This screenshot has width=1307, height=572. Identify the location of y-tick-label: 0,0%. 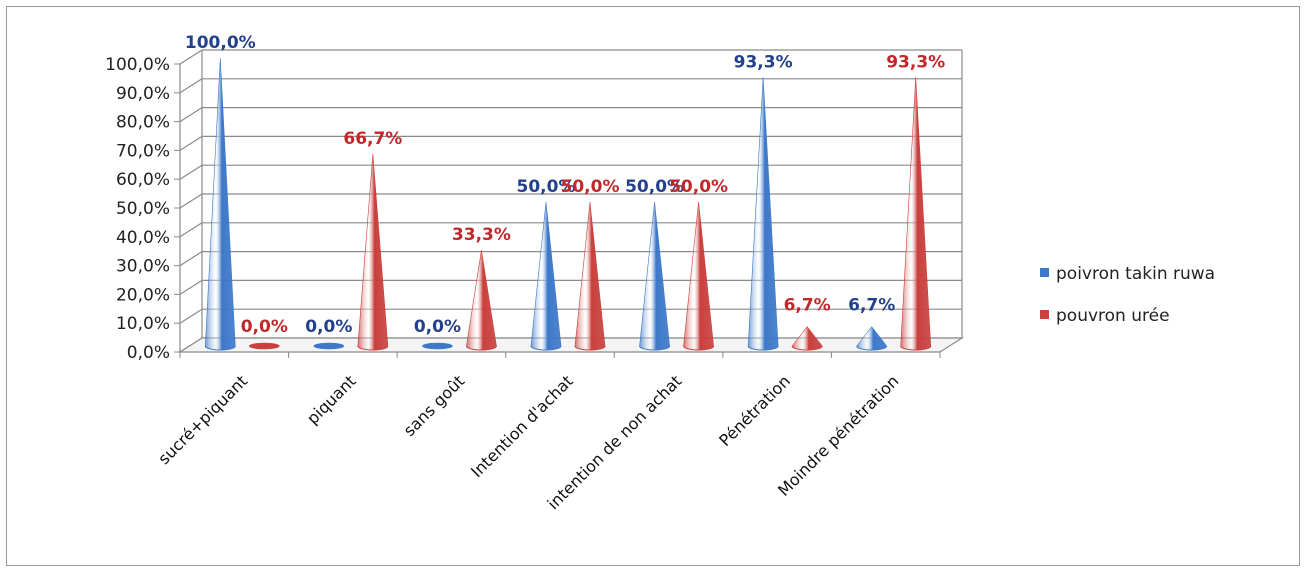
(148, 353).